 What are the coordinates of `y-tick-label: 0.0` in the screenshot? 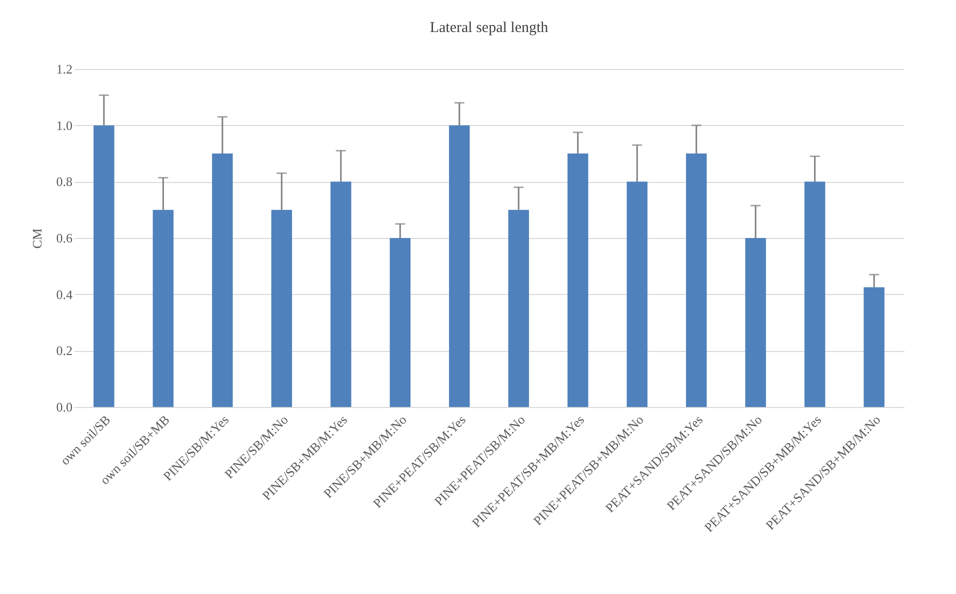 It's located at (64, 407).